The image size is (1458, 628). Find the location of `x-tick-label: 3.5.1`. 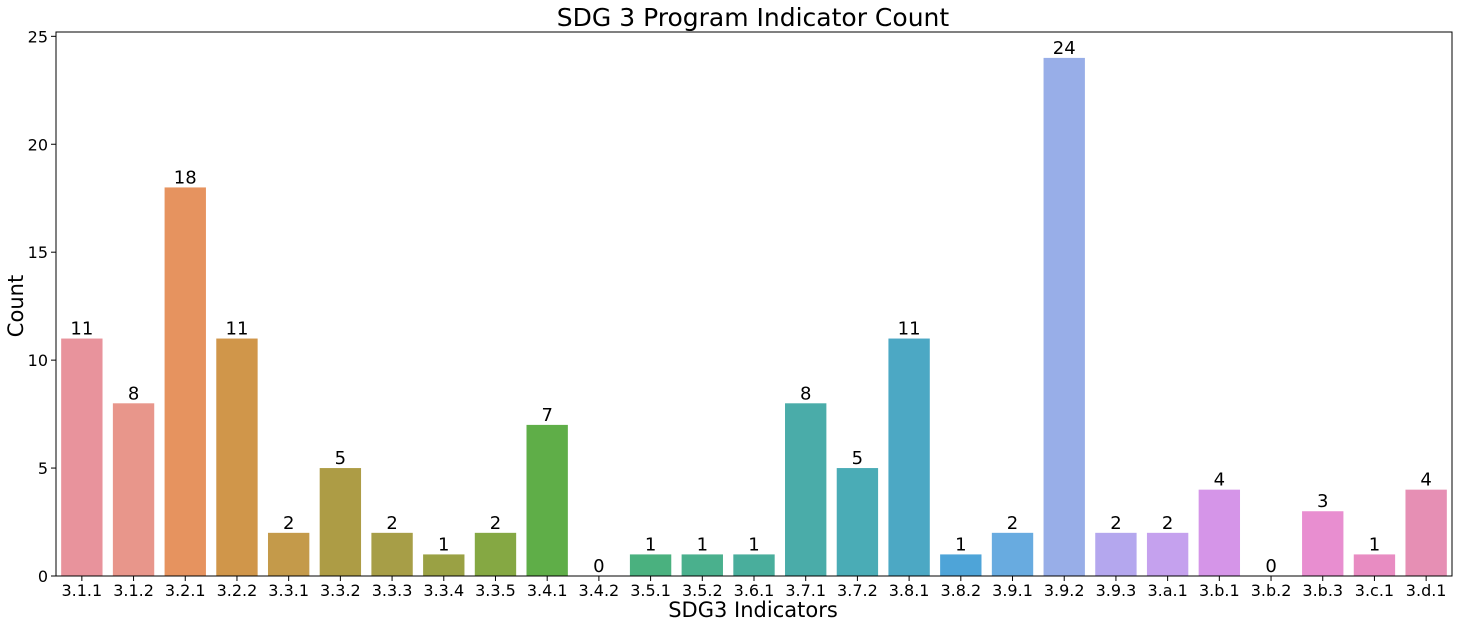

x-tick-label: 3.5.1 is located at coordinates (650, 590).